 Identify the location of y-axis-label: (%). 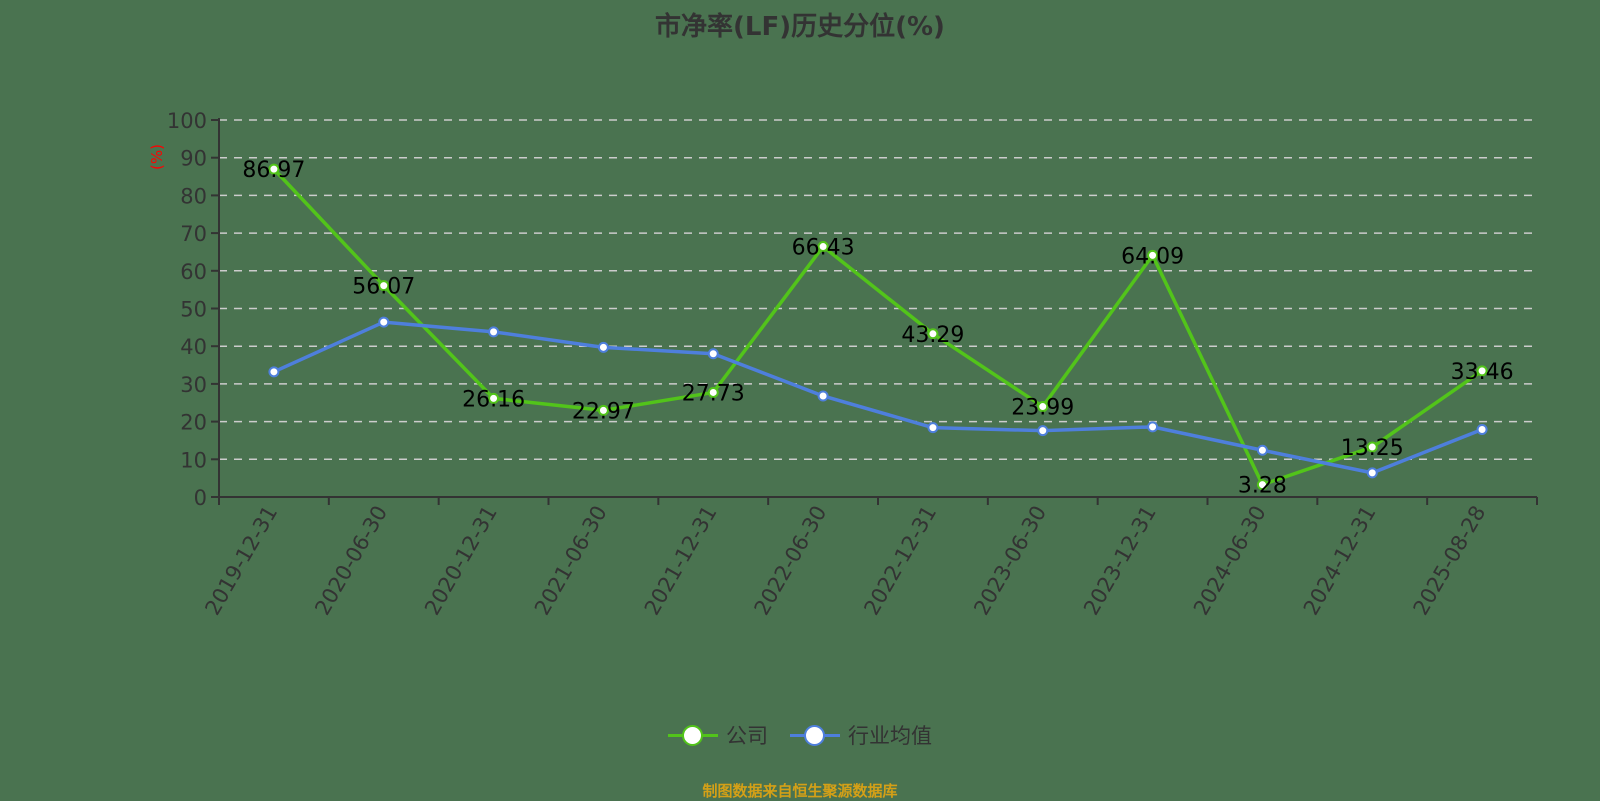
(157, 157).